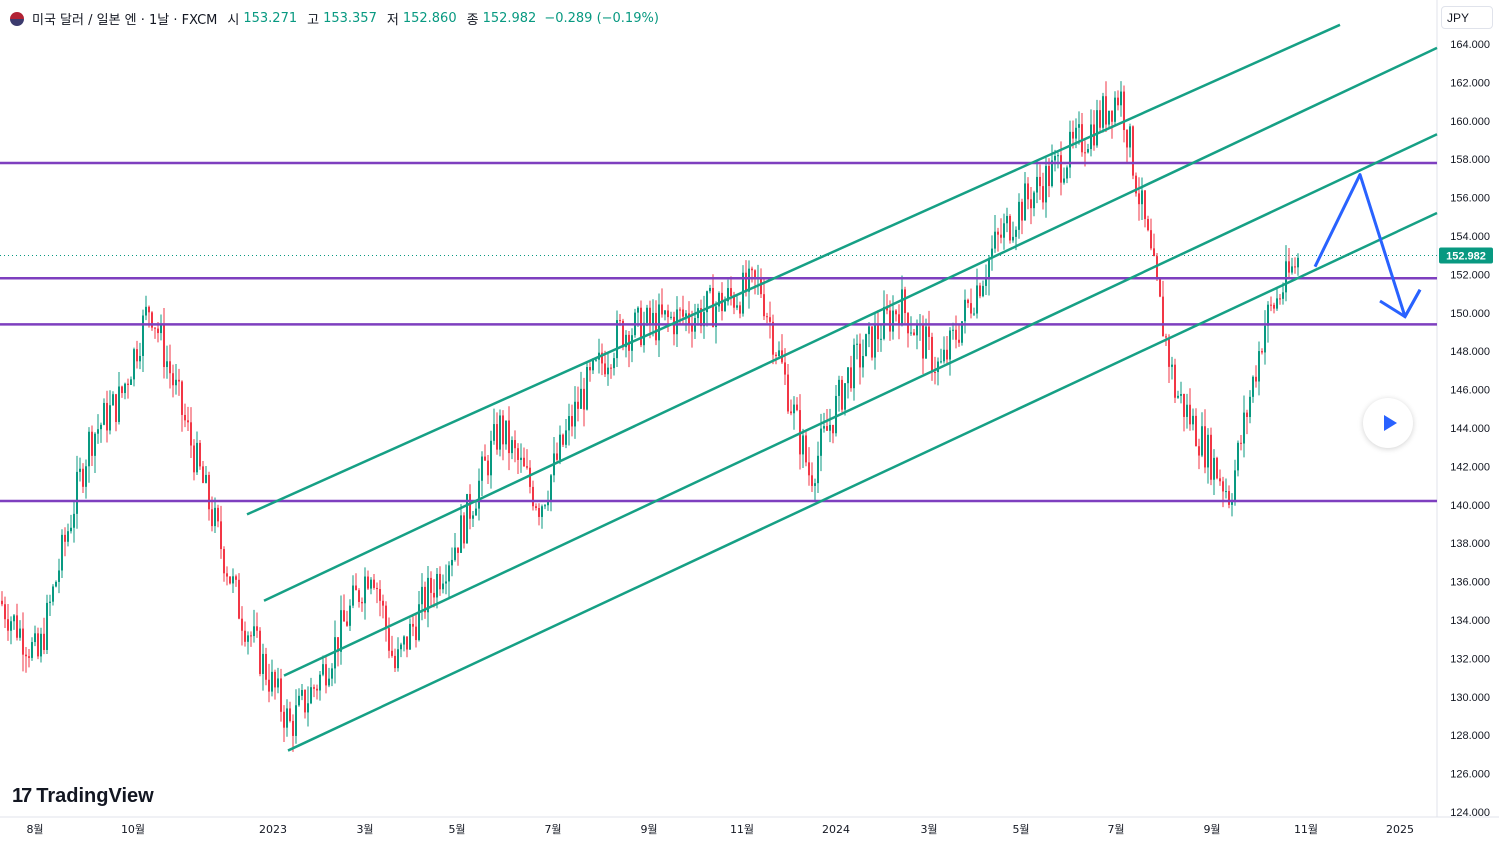  Describe the element at coordinates (364, 829) in the screenshot. I see `x-tick-label: 3월` at that location.